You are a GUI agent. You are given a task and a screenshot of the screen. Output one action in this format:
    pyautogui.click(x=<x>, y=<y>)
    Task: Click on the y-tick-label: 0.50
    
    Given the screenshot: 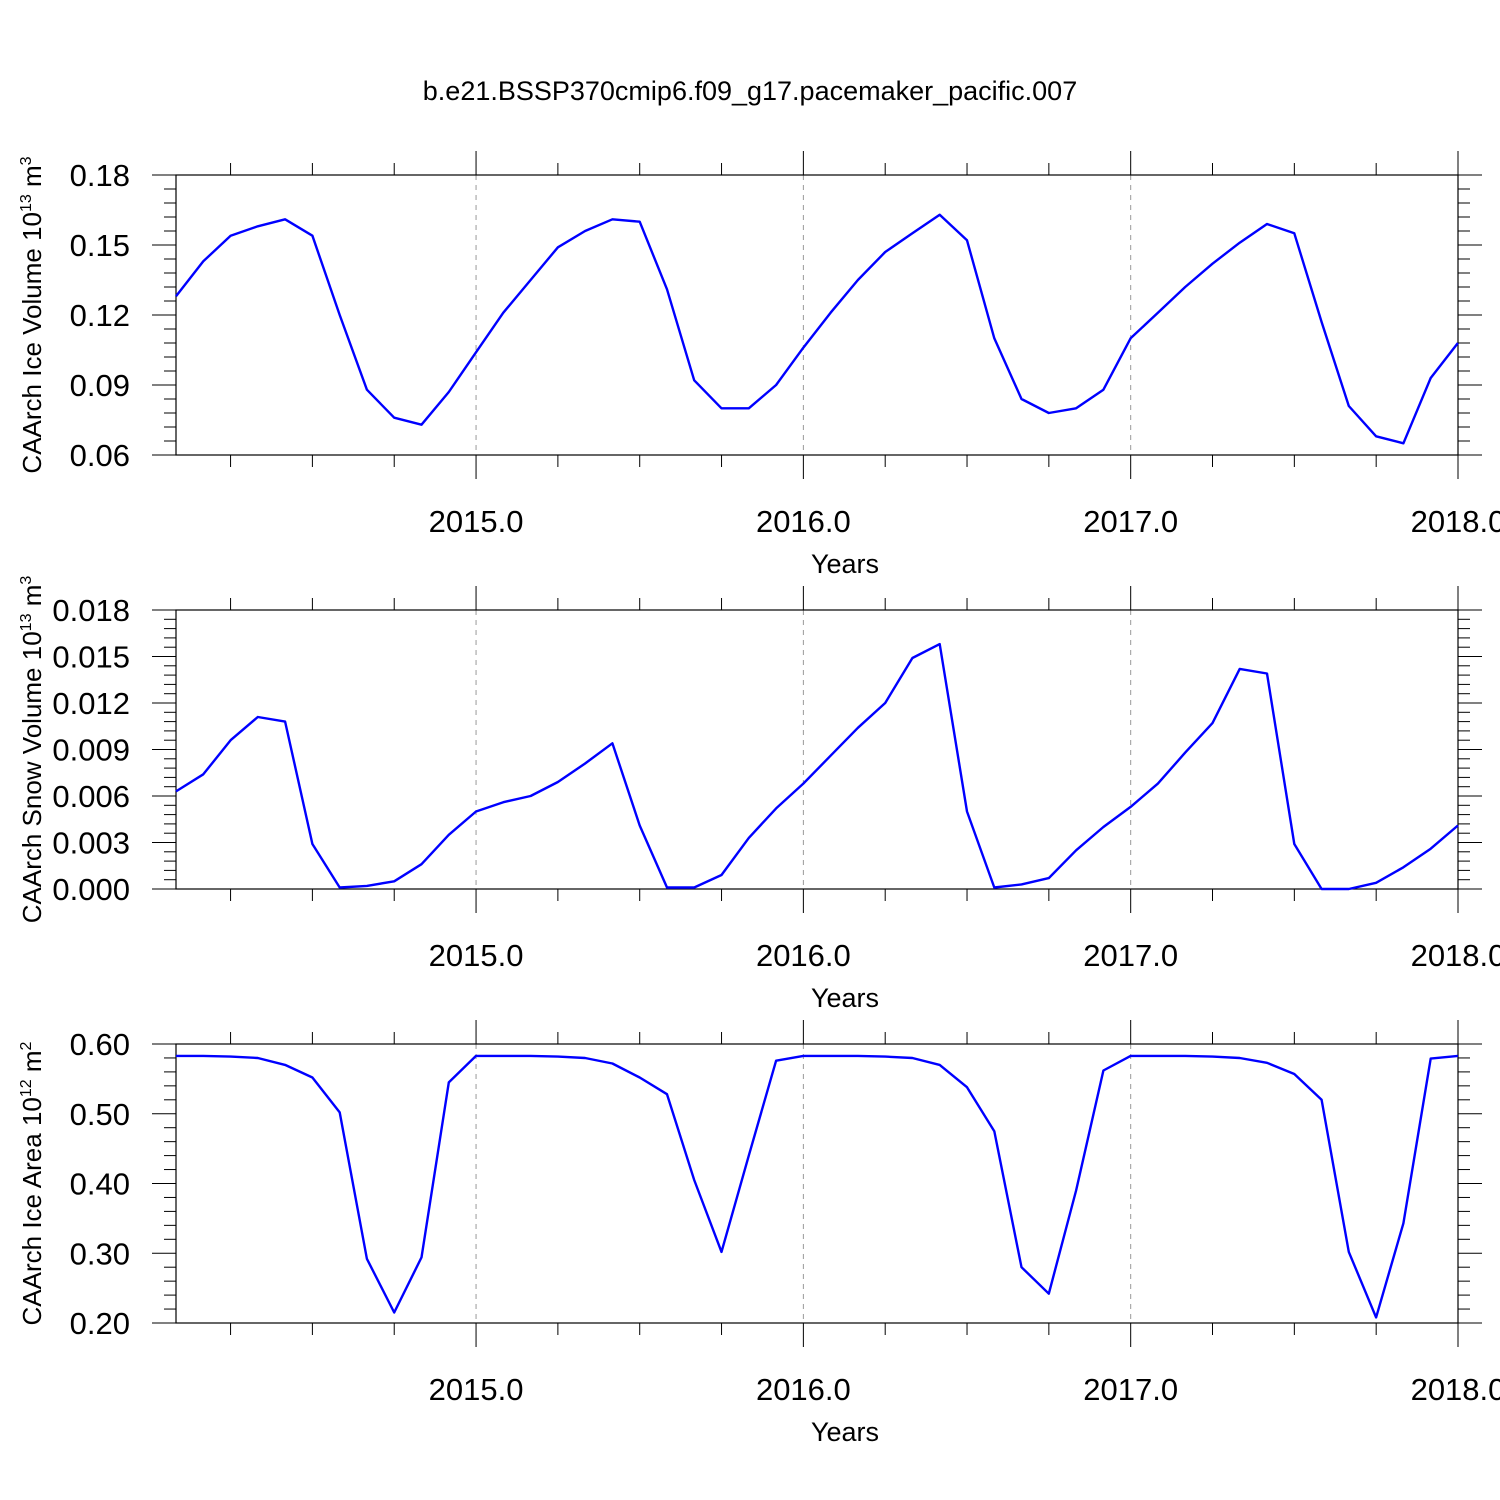 What is the action you would take?
    pyautogui.click(x=100, y=1114)
    